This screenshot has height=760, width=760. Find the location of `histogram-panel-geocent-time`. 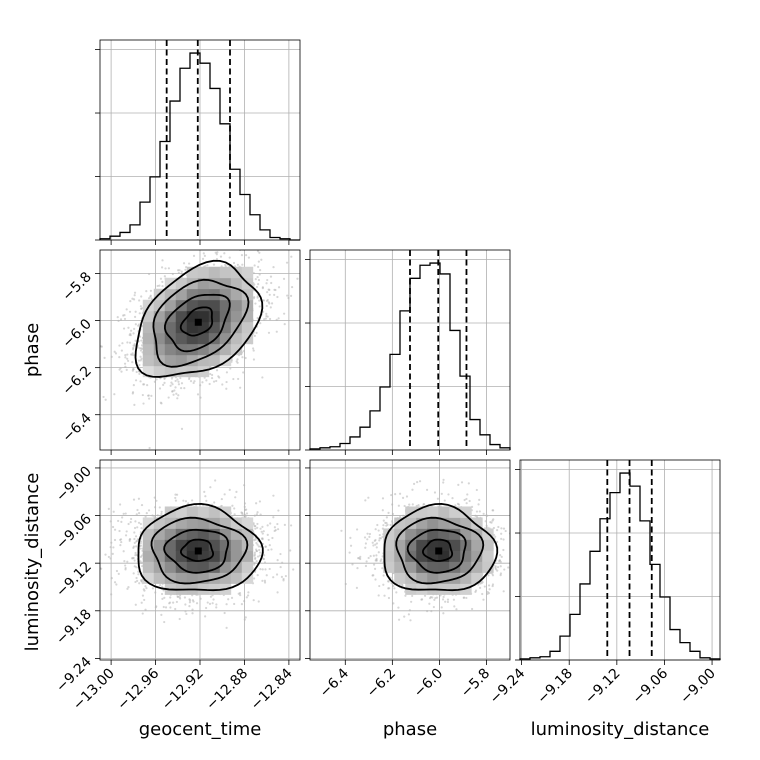

histogram-panel-geocent-time is located at coordinates (198, 142).